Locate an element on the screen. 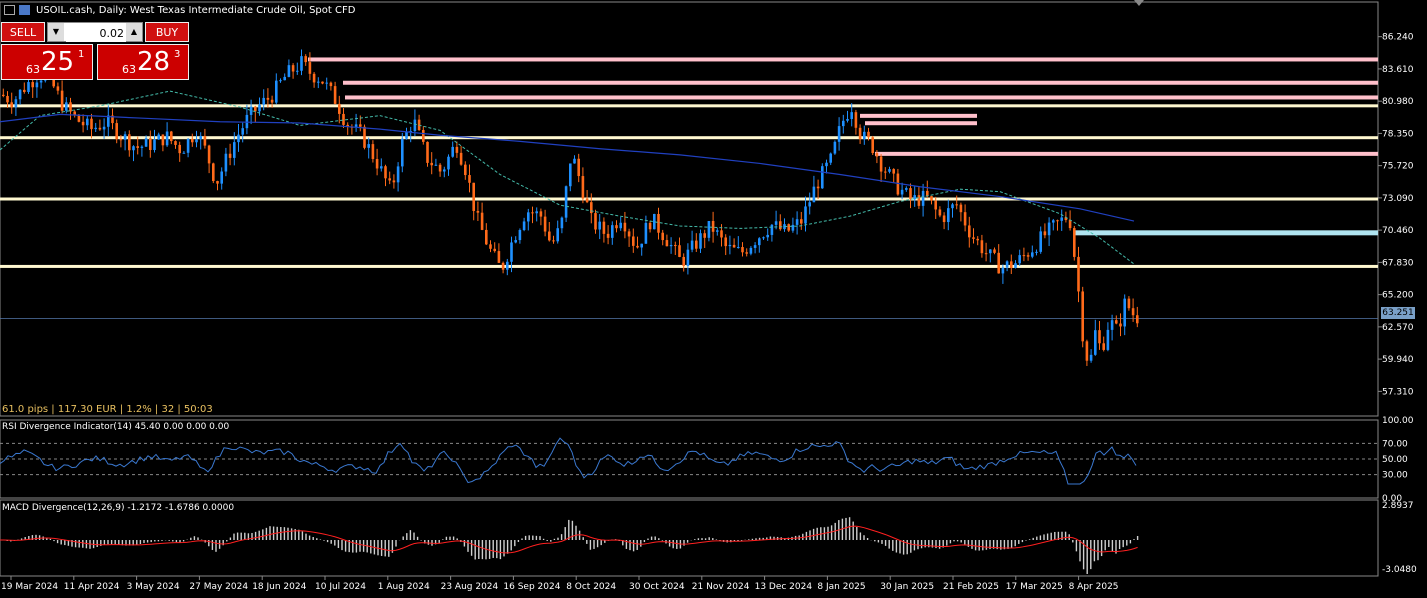  date-axis-label: 19 Mar 2024 is located at coordinates (29, 587).